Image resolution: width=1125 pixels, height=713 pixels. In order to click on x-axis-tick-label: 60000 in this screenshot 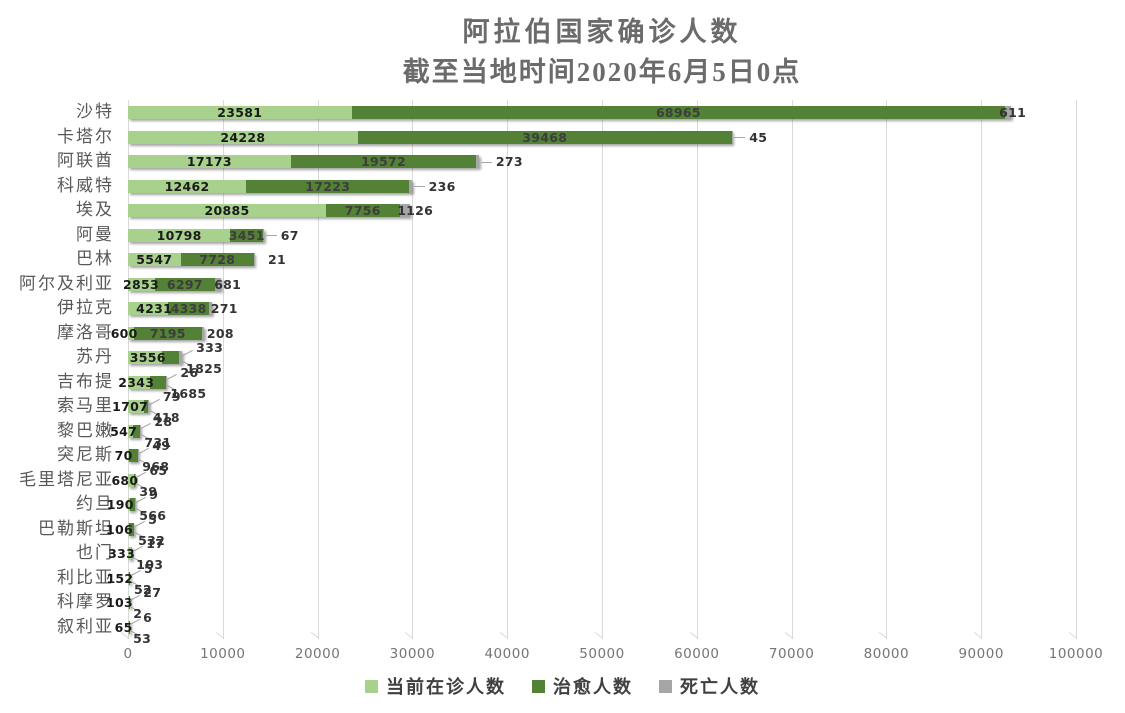, I will do `click(697, 654)`.